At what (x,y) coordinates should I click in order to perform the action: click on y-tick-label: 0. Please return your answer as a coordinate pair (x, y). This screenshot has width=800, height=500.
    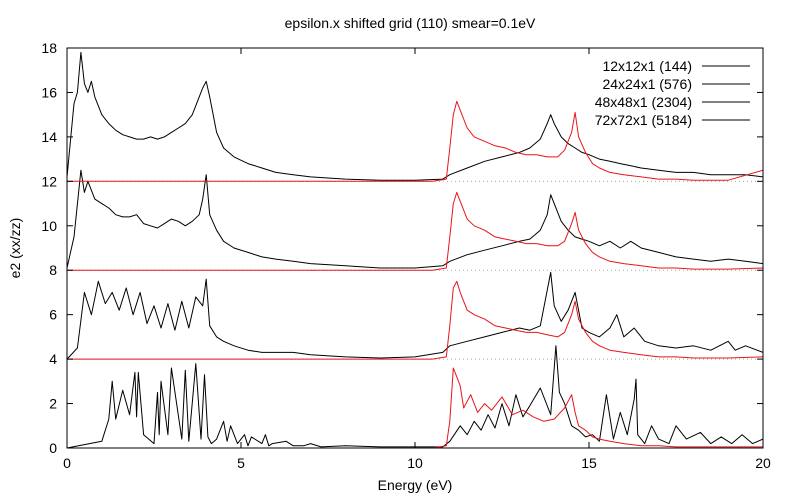
    Looking at the image, I should click on (53, 448).